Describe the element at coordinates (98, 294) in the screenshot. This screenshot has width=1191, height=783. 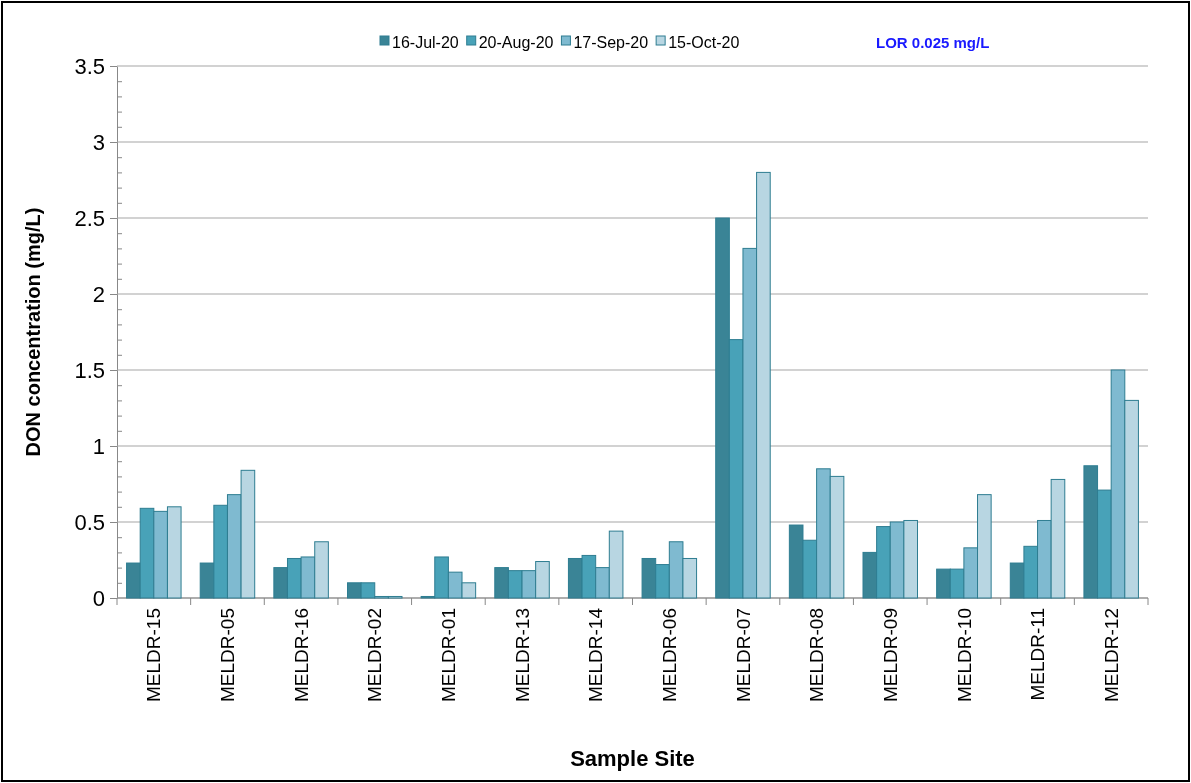
I see `y-tick-label: 2` at that location.